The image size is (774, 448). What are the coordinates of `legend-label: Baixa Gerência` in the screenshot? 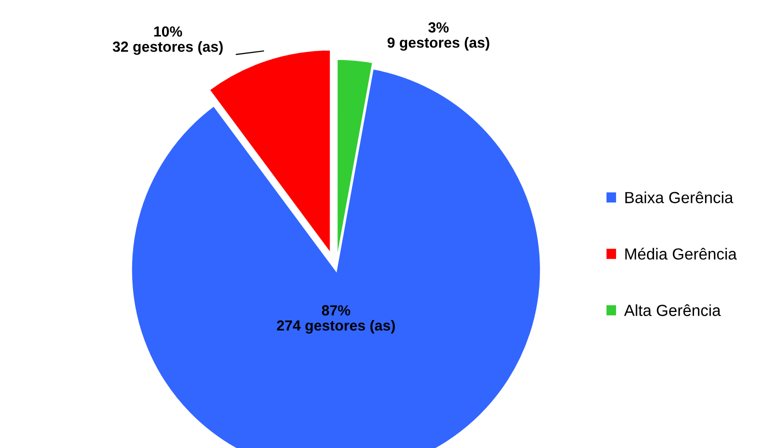 It's located at (679, 197).